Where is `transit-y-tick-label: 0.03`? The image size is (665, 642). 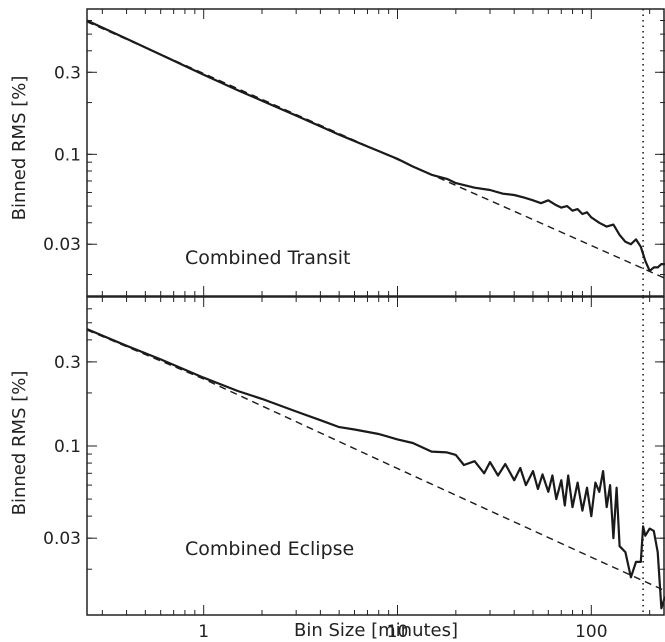 transit-y-tick-label: 0.03 is located at coordinates (62, 245).